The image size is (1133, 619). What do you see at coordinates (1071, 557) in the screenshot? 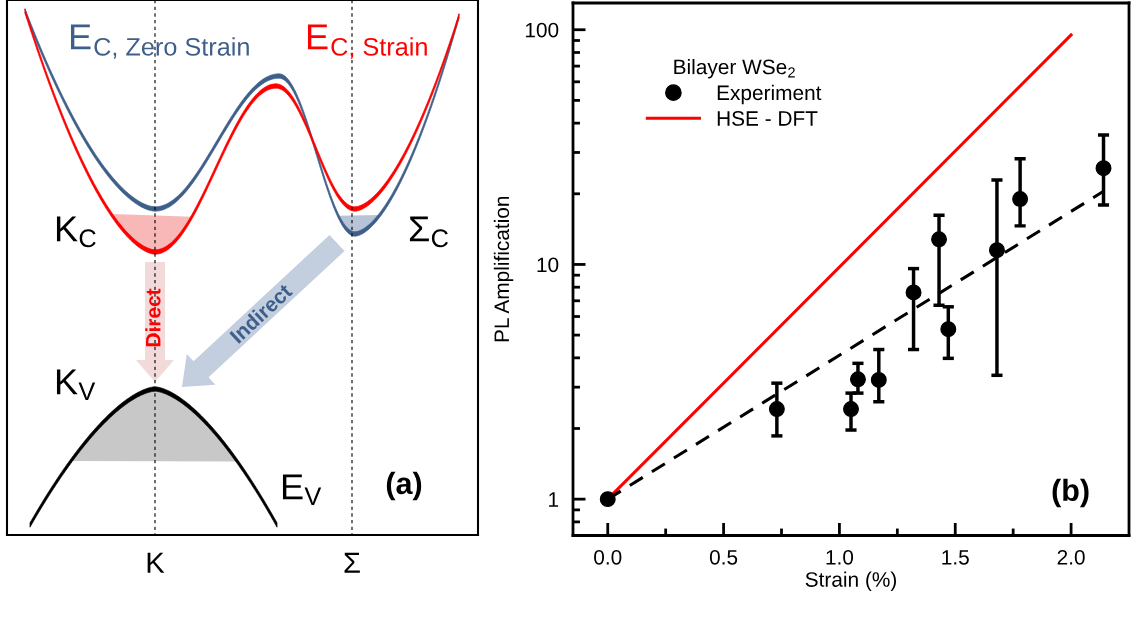
I see `x-tick-label: 2.0` at bounding box center [1071, 557].